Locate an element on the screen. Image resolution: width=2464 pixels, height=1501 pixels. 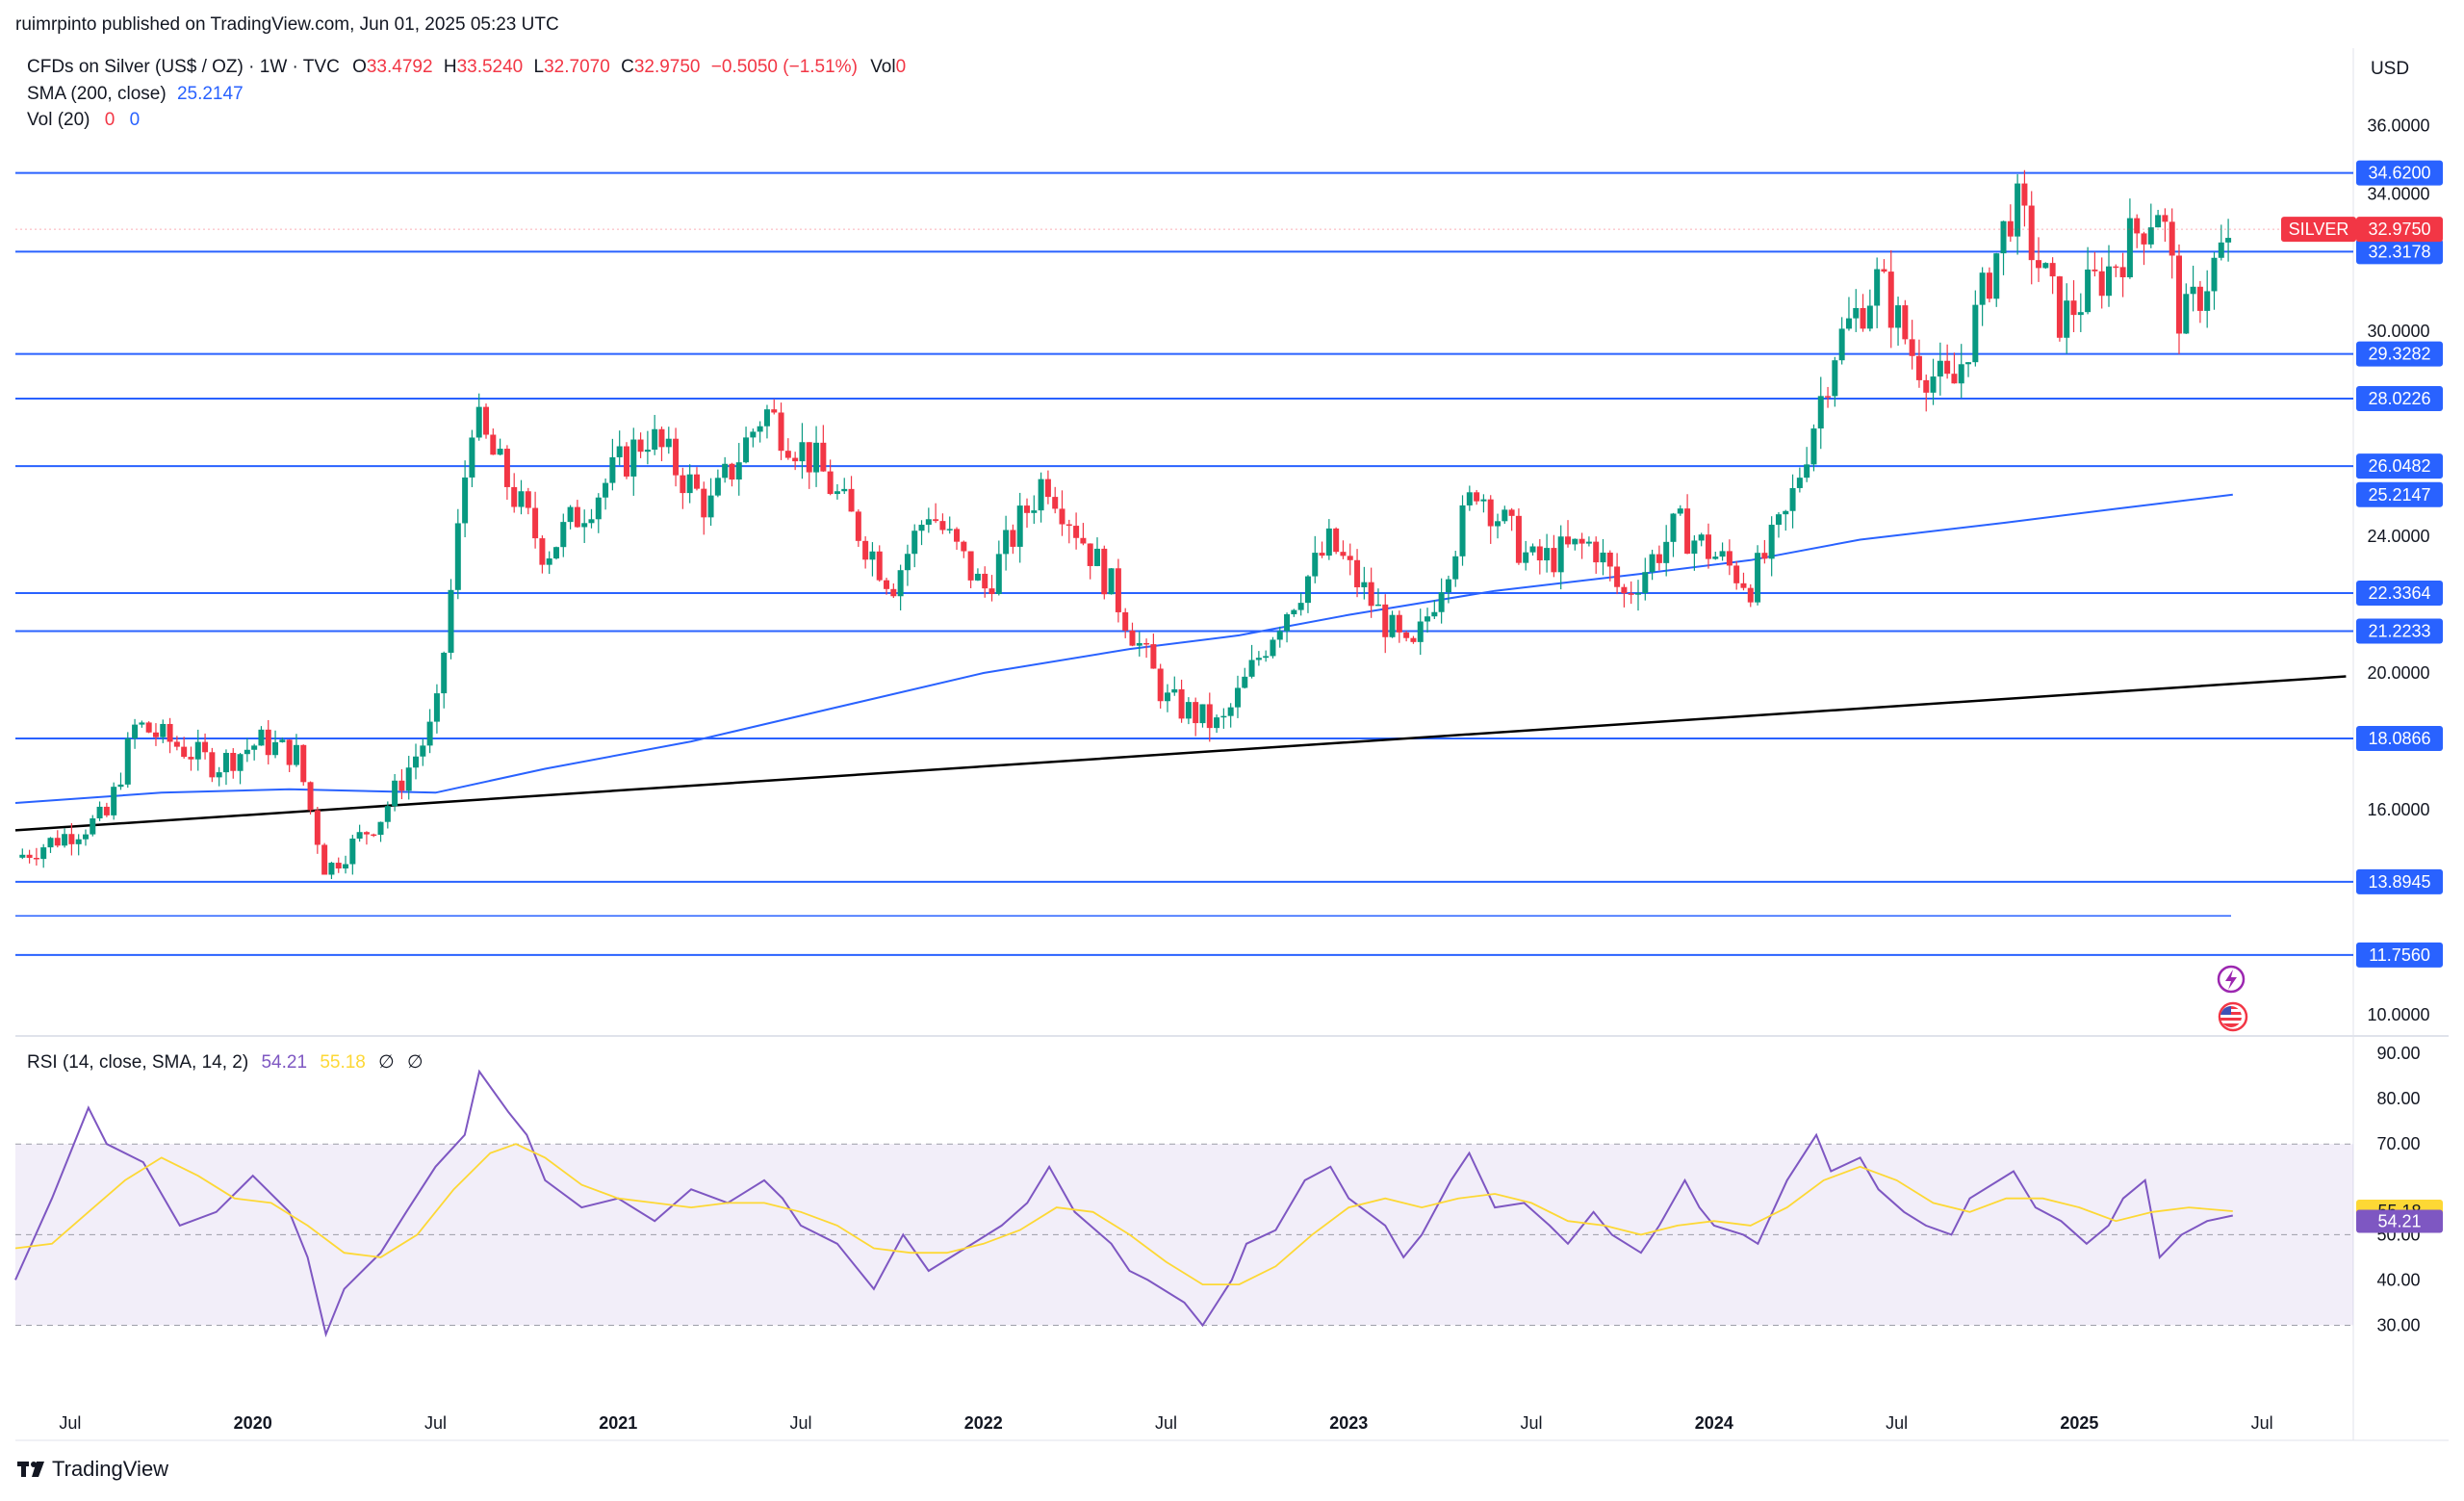
symbol-name-tag is located at coordinates (2318, 230).